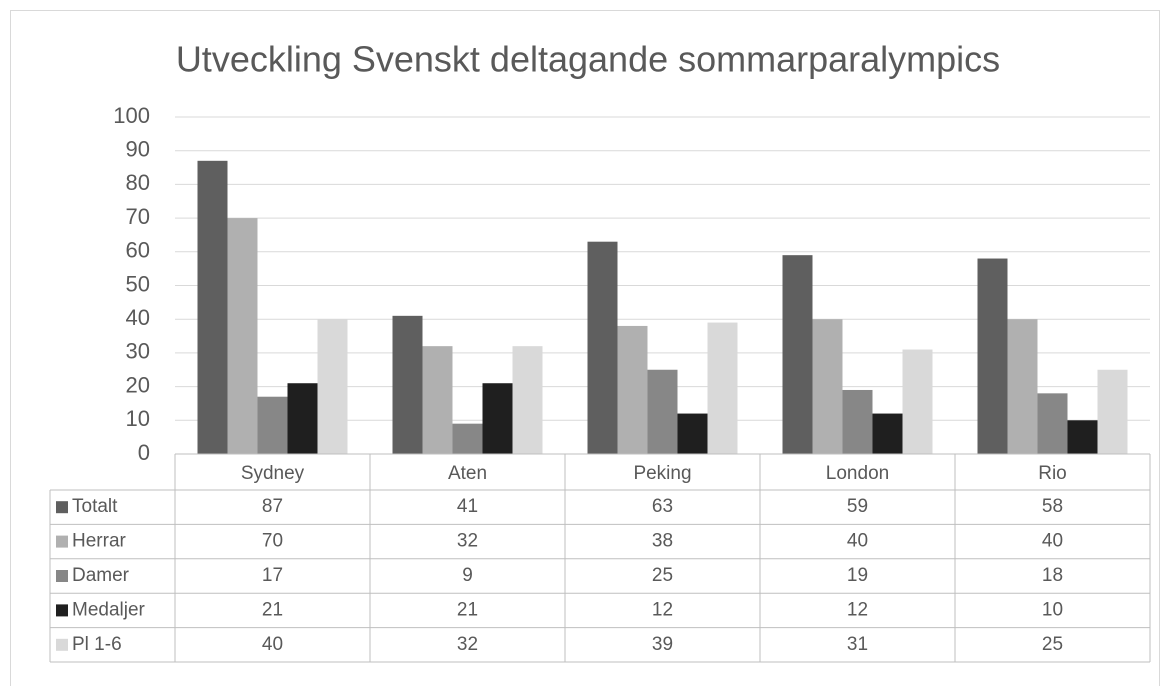 This screenshot has width=1168, height=686. Describe the element at coordinates (131, 115) in the screenshot. I see `y-tick-label: 100` at that location.